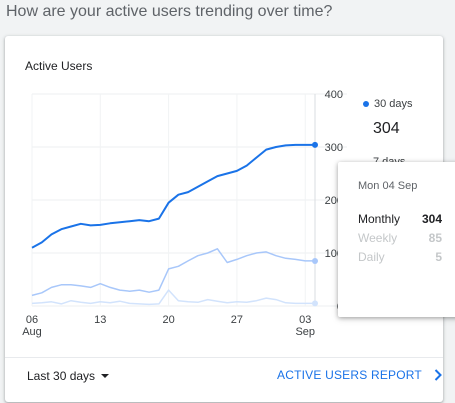 Image resolution: width=455 pixels, height=403 pixels. What do you see at coordinates (366, 104) in the screenshot?
I see `legend-dot-icon` at bounding box center [366, 104].